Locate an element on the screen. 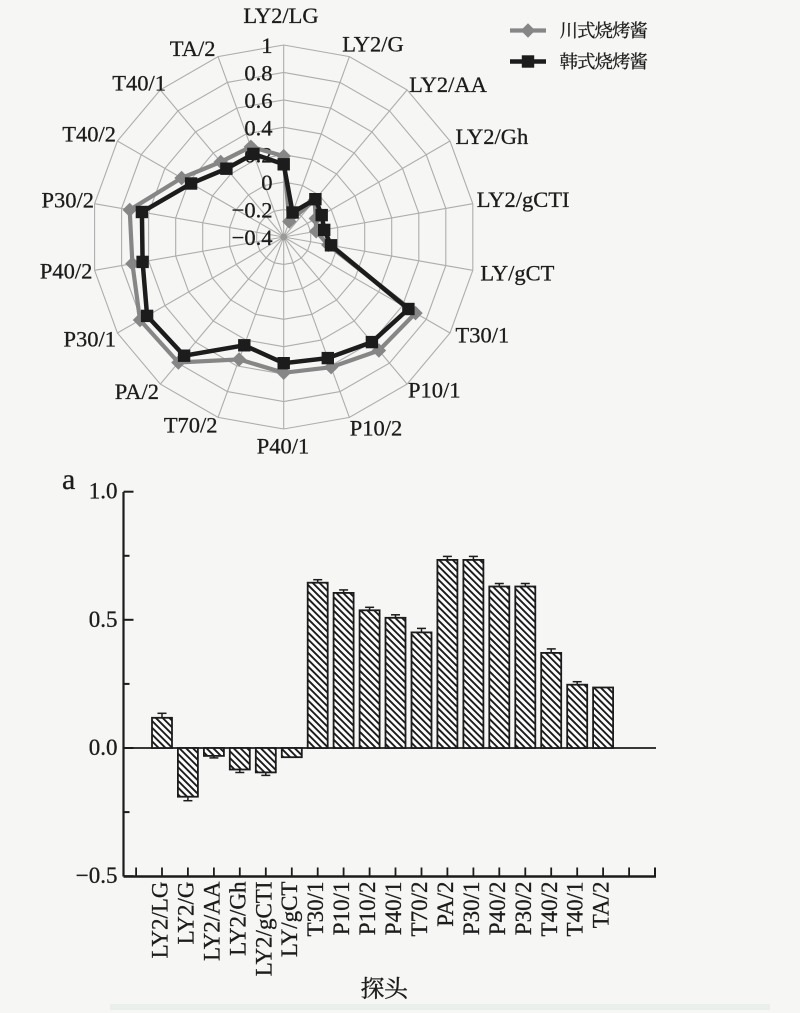  svg-text: 0 is located at coordinates (266, 182).